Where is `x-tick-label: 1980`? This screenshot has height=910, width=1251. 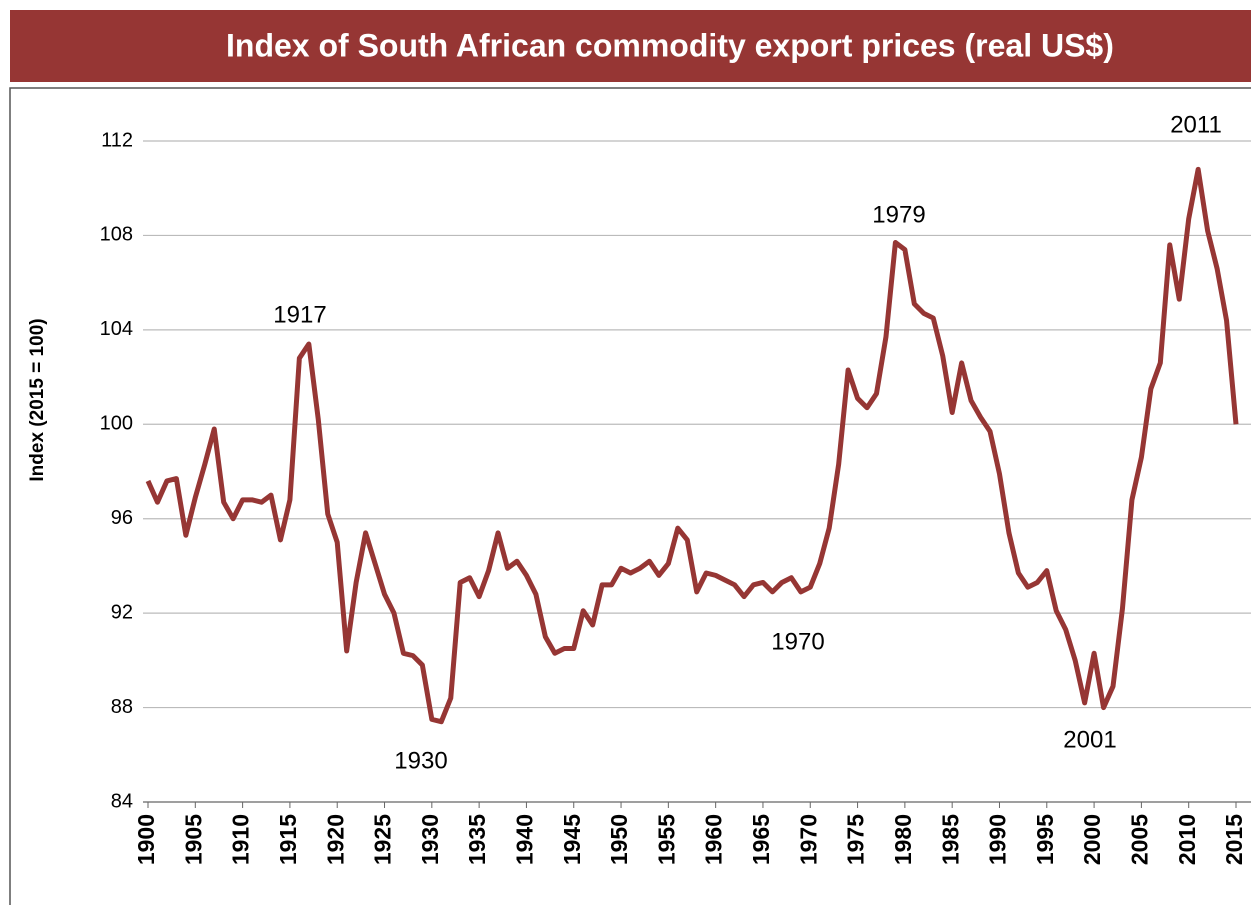 x-tick-label: 1980 is located at coordinates (903, 839).